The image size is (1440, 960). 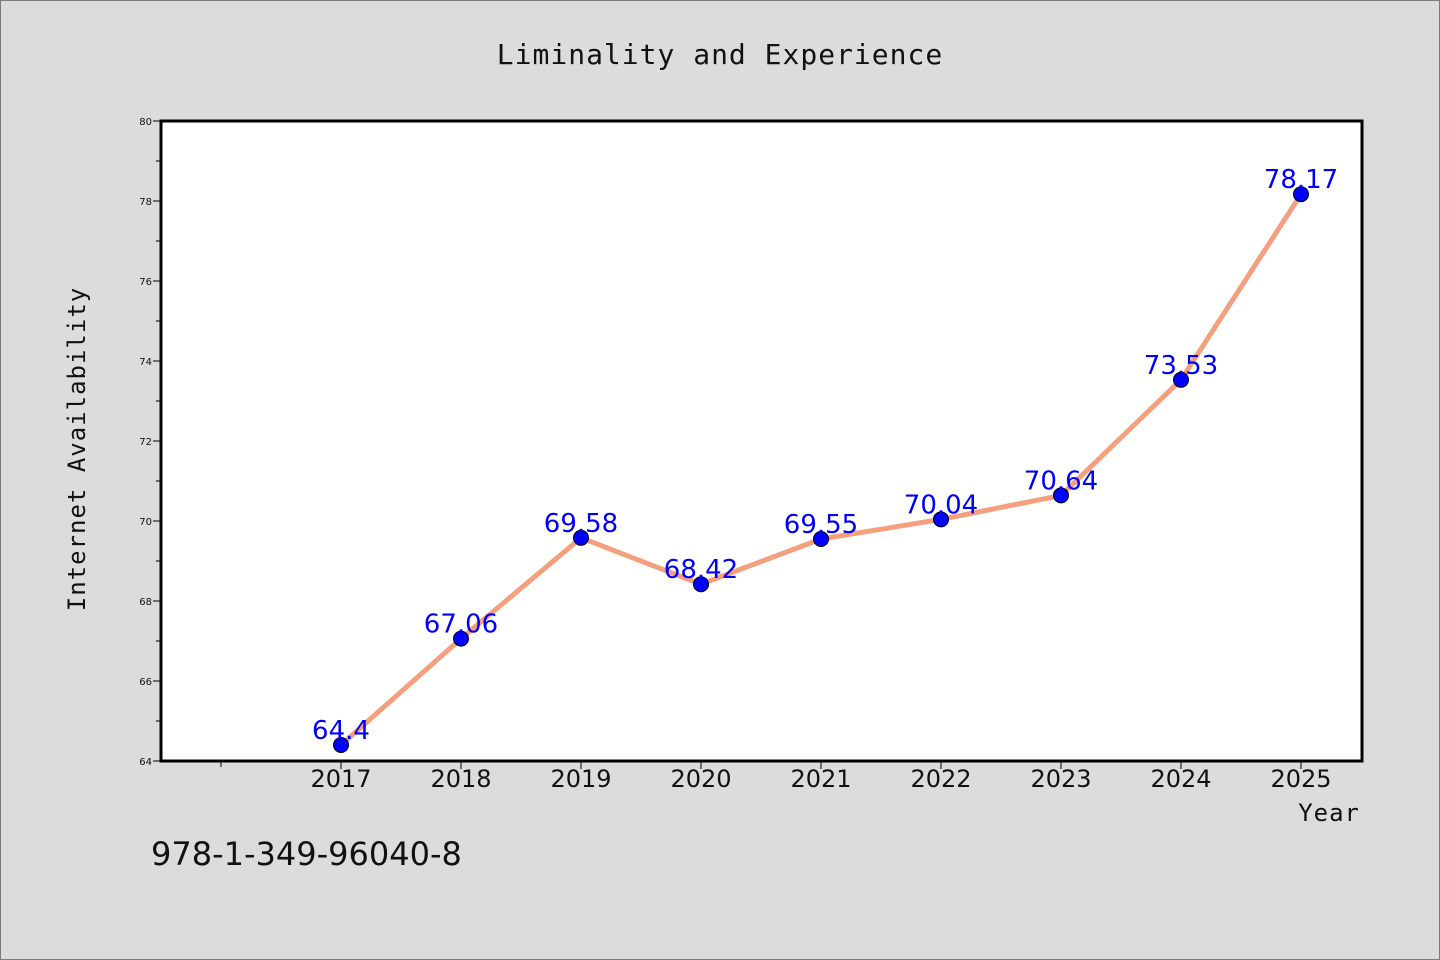 What do you see at coordinates (145, 762) in the screenshot?
I see `y-tick-label: 64` at bounding box center [145, 762].